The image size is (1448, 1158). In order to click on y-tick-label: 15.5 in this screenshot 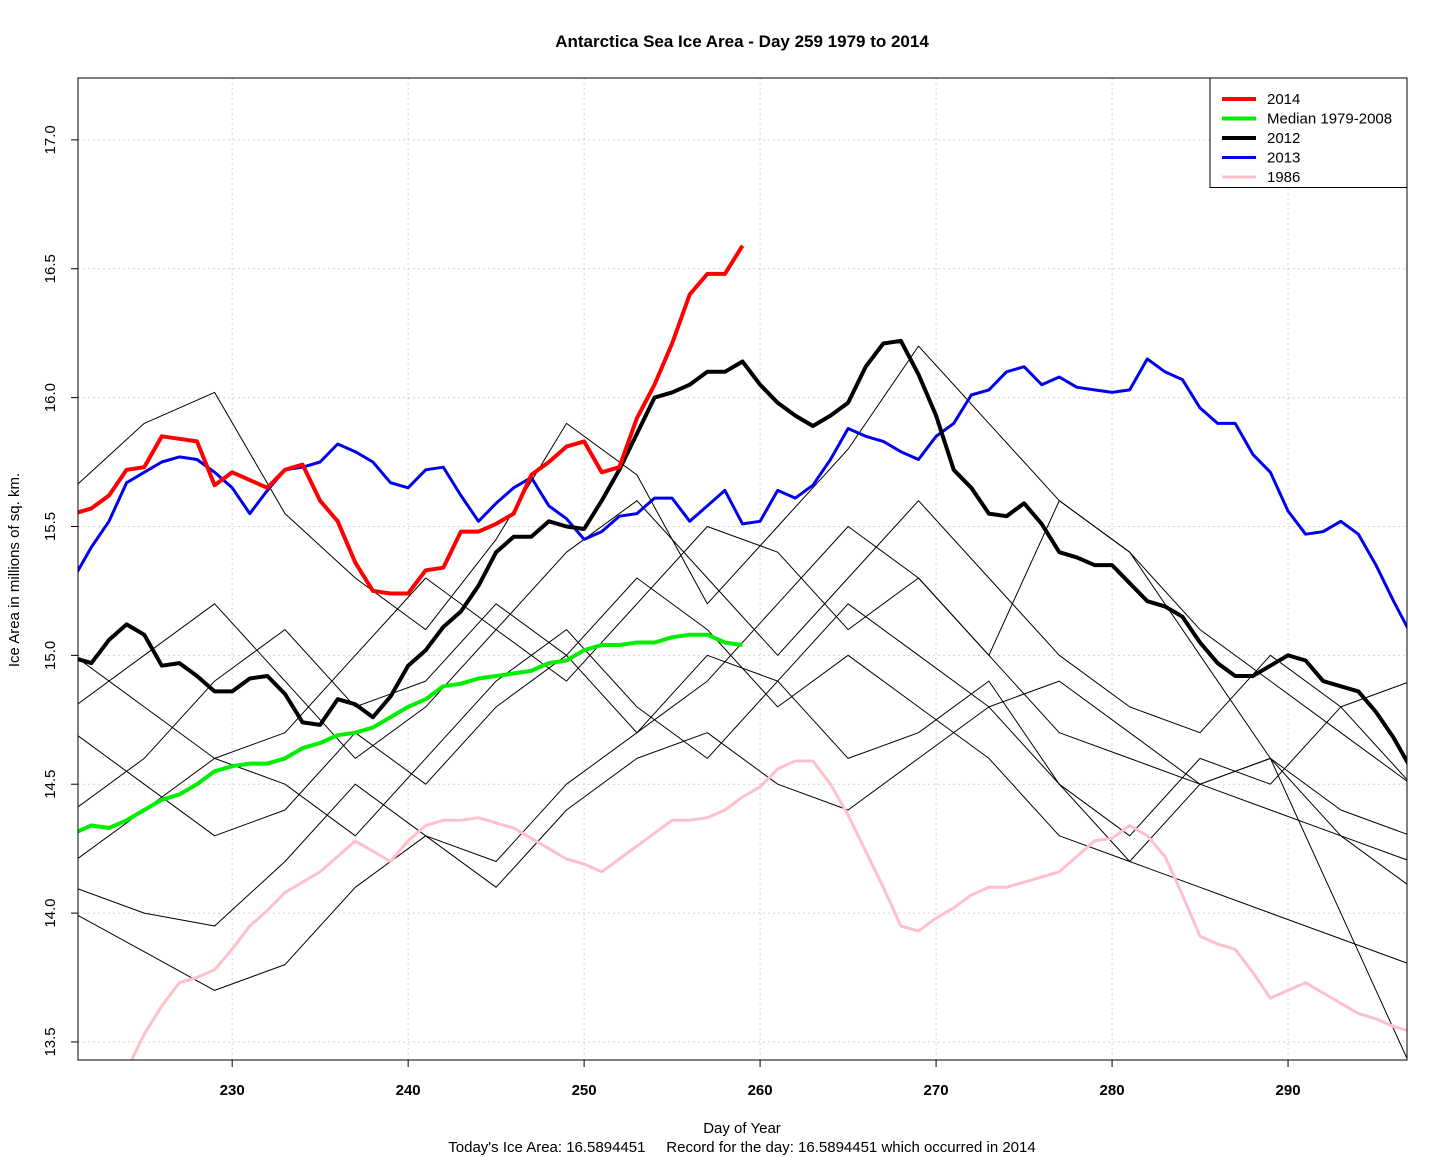, I will do `click(50, 526)`.